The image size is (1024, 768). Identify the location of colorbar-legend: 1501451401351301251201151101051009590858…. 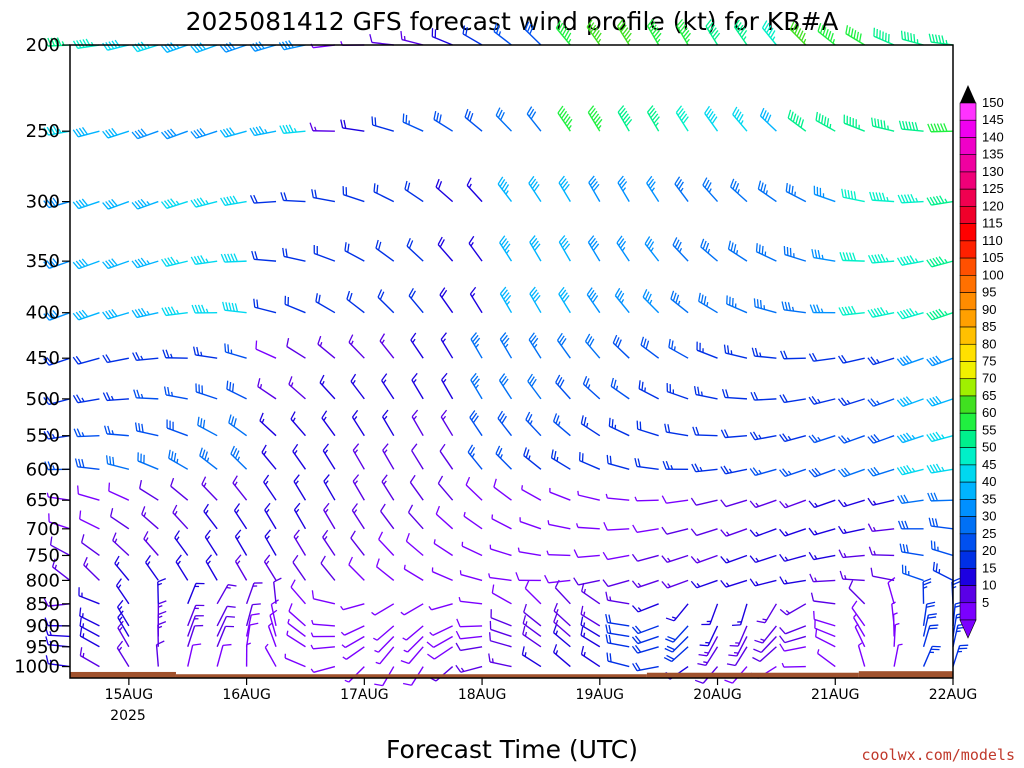
(981, 362).